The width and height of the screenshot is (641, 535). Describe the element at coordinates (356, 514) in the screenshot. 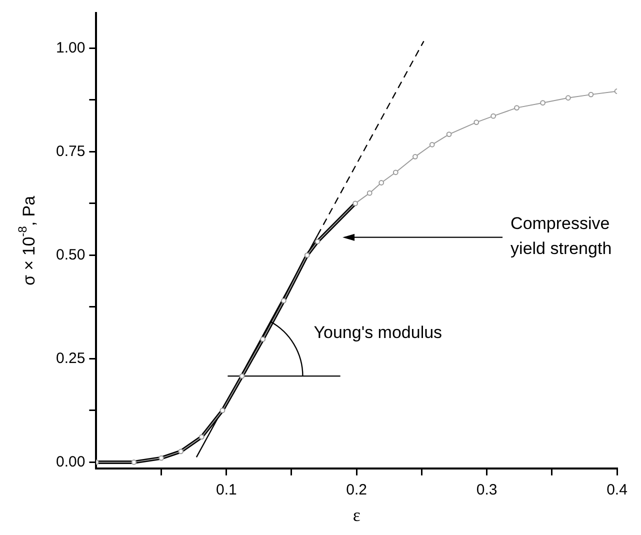

I see `x-axis-title: ε` at that location.